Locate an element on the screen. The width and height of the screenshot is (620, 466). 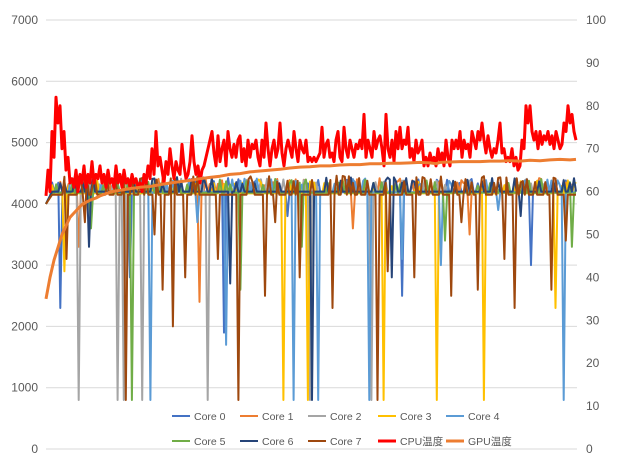
legend-label: Core 0 is located at coordinates (210, 417).